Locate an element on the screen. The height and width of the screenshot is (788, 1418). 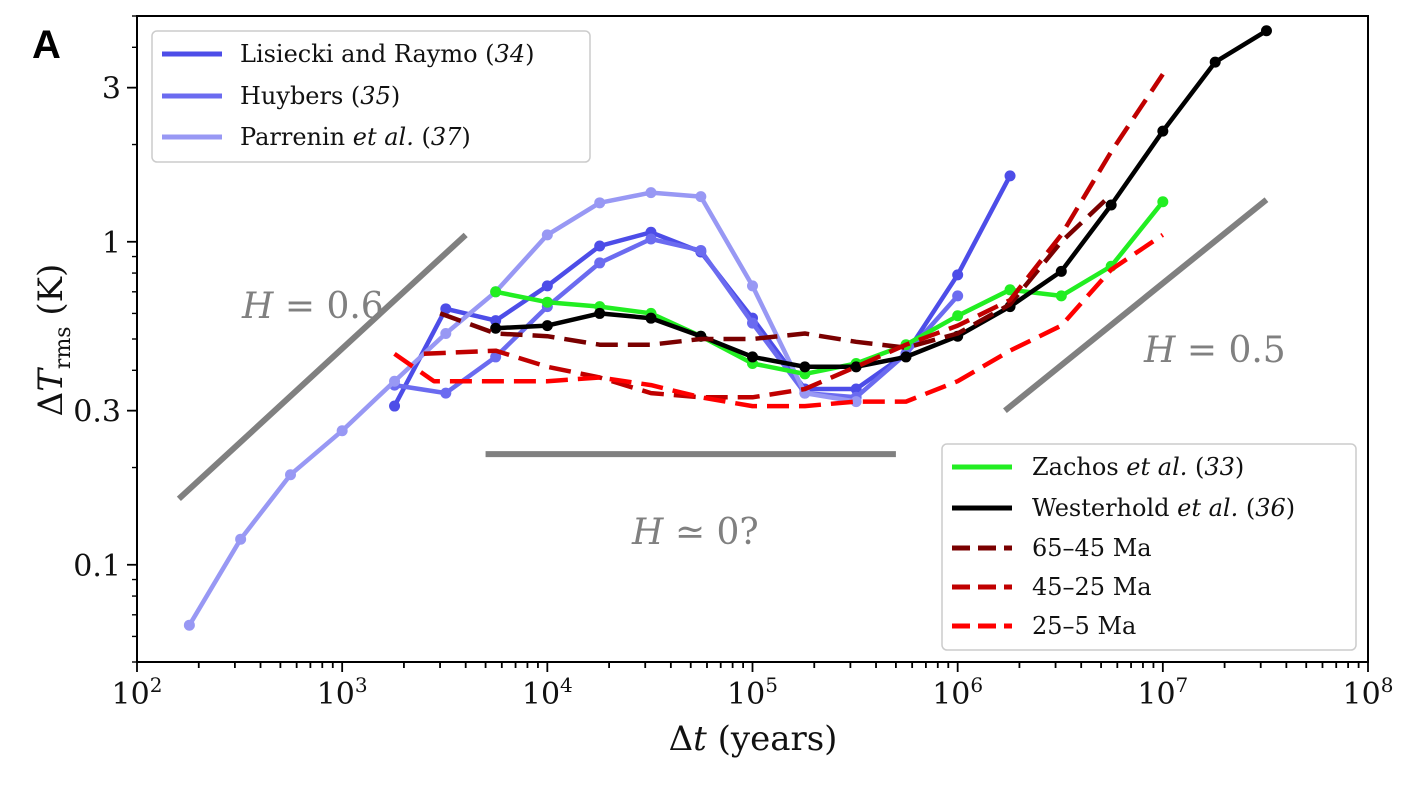
series-3-line is located at coordinates (830, 288).